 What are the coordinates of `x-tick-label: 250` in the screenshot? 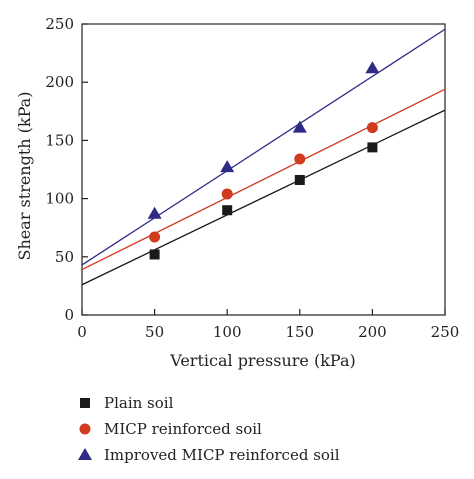 It's located at (445, 332).